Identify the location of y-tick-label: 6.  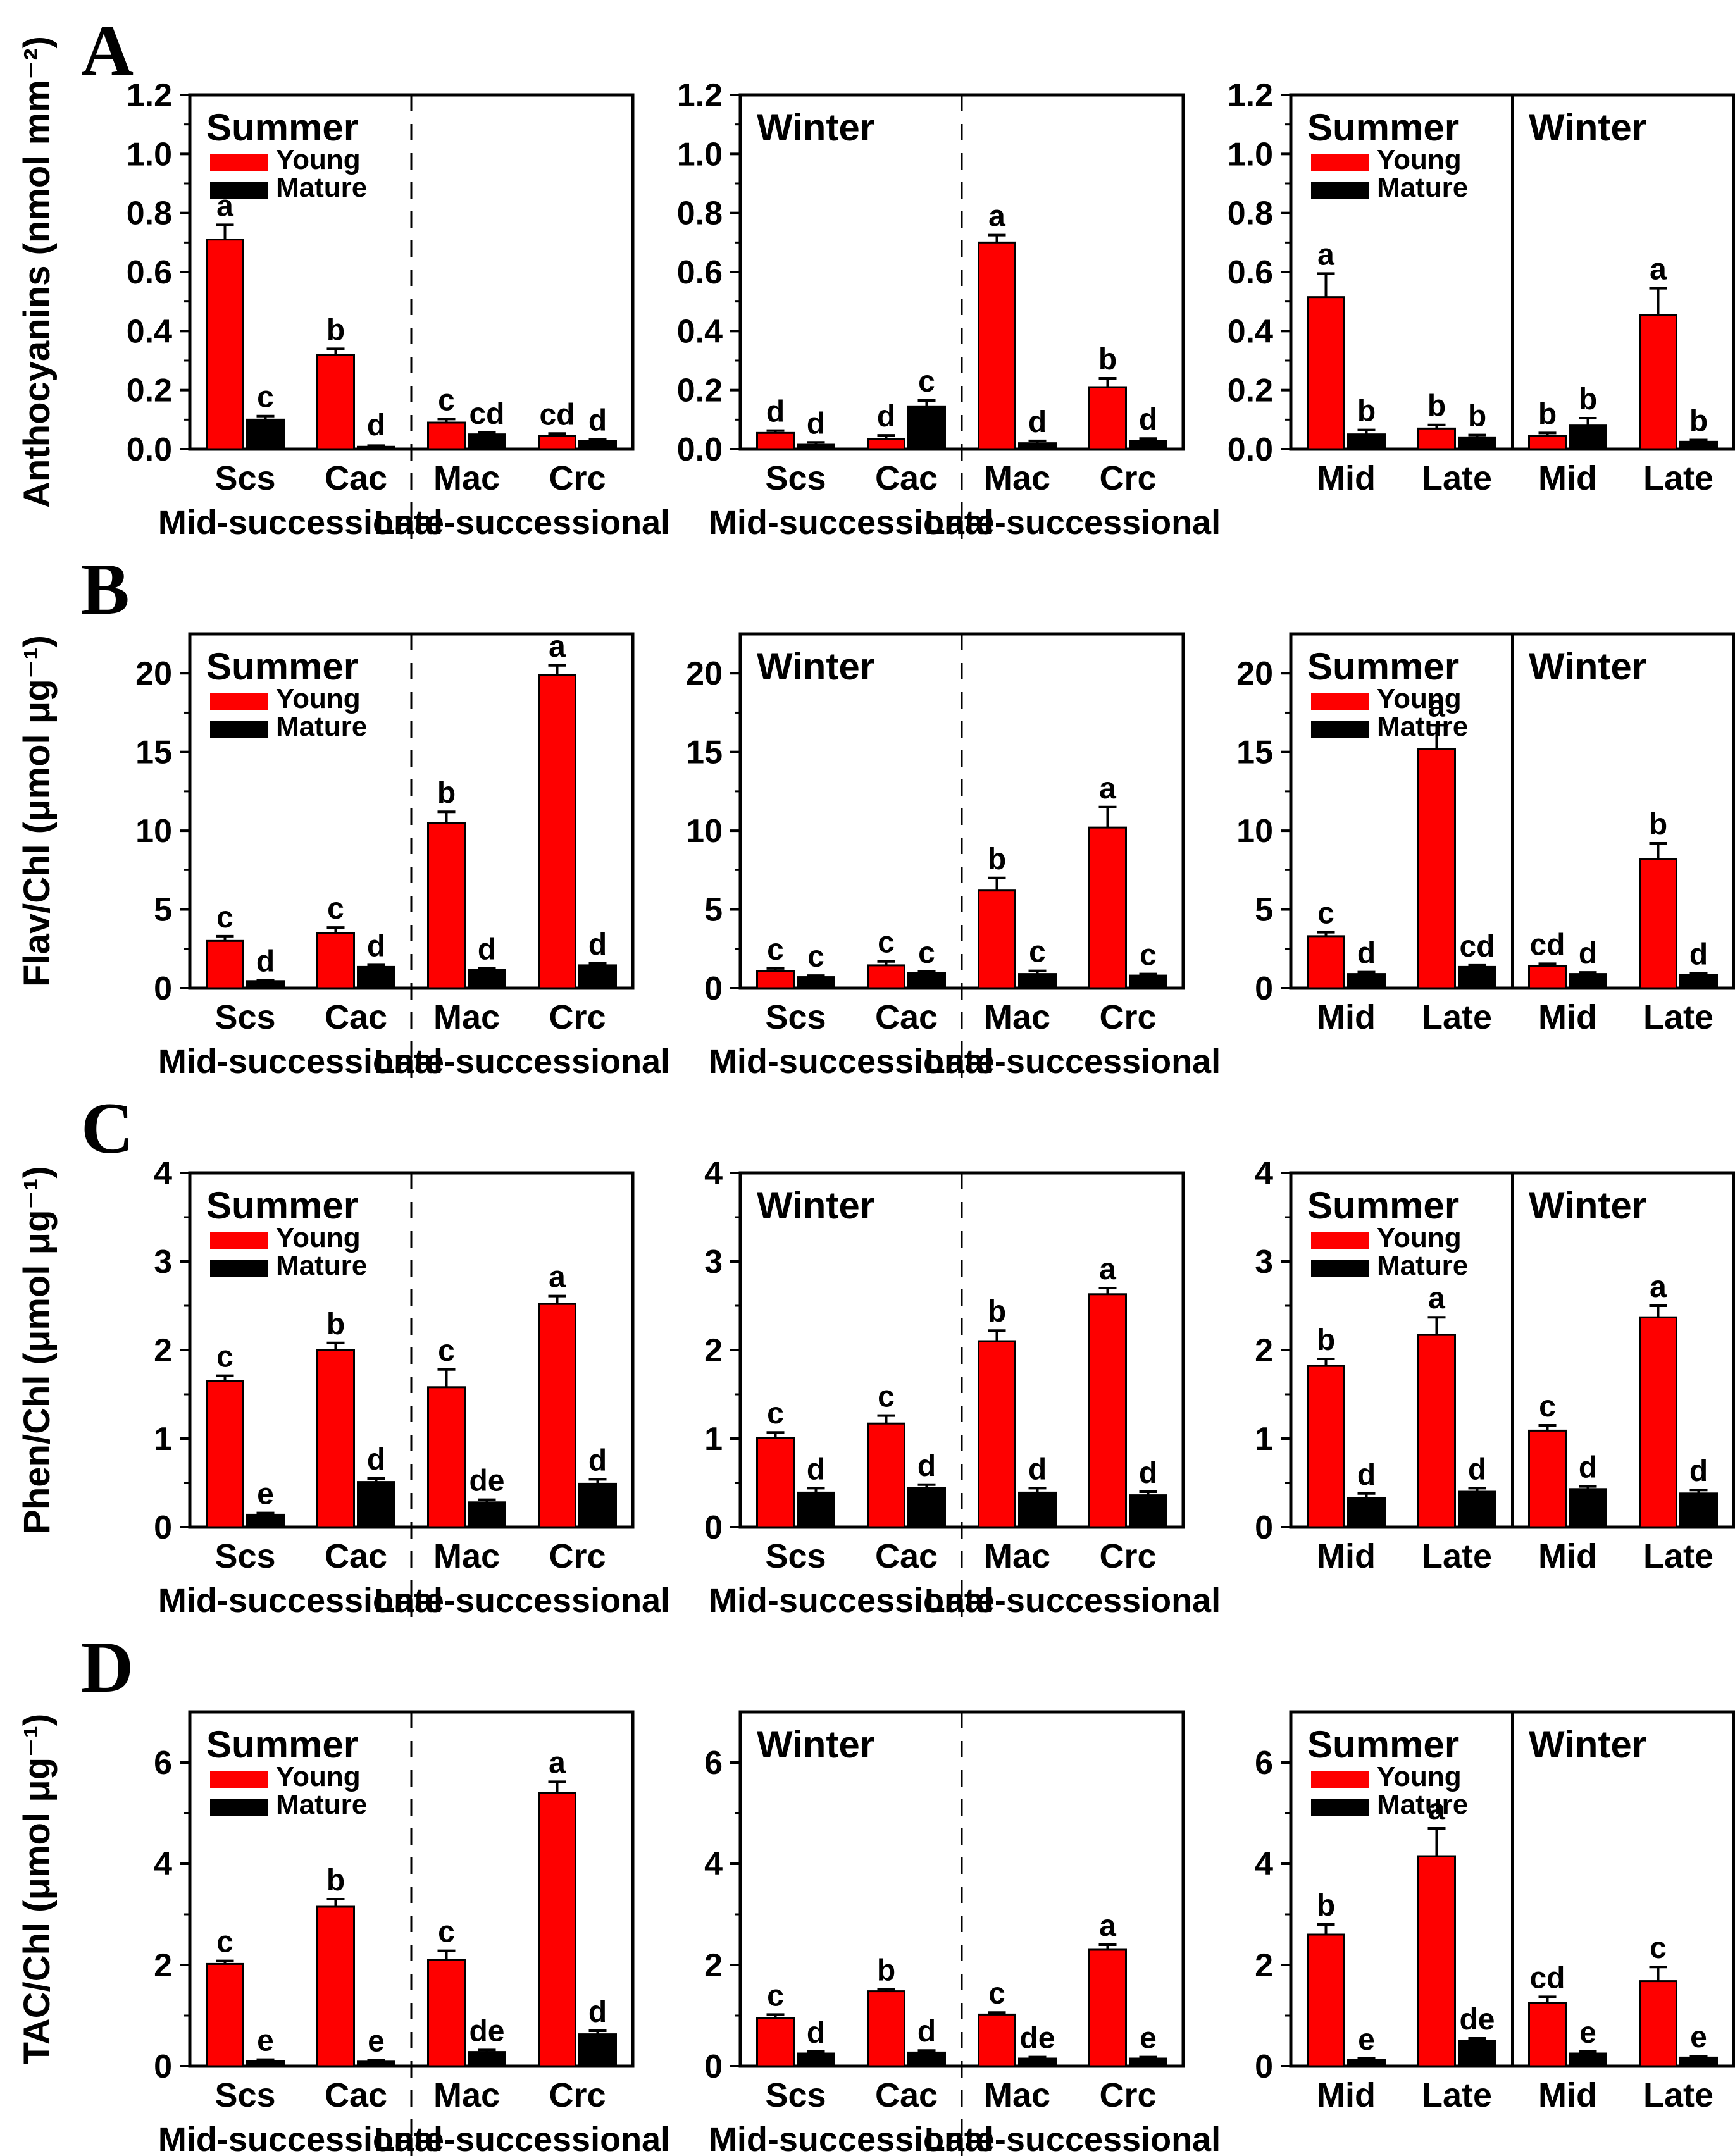
(1264, 1763).